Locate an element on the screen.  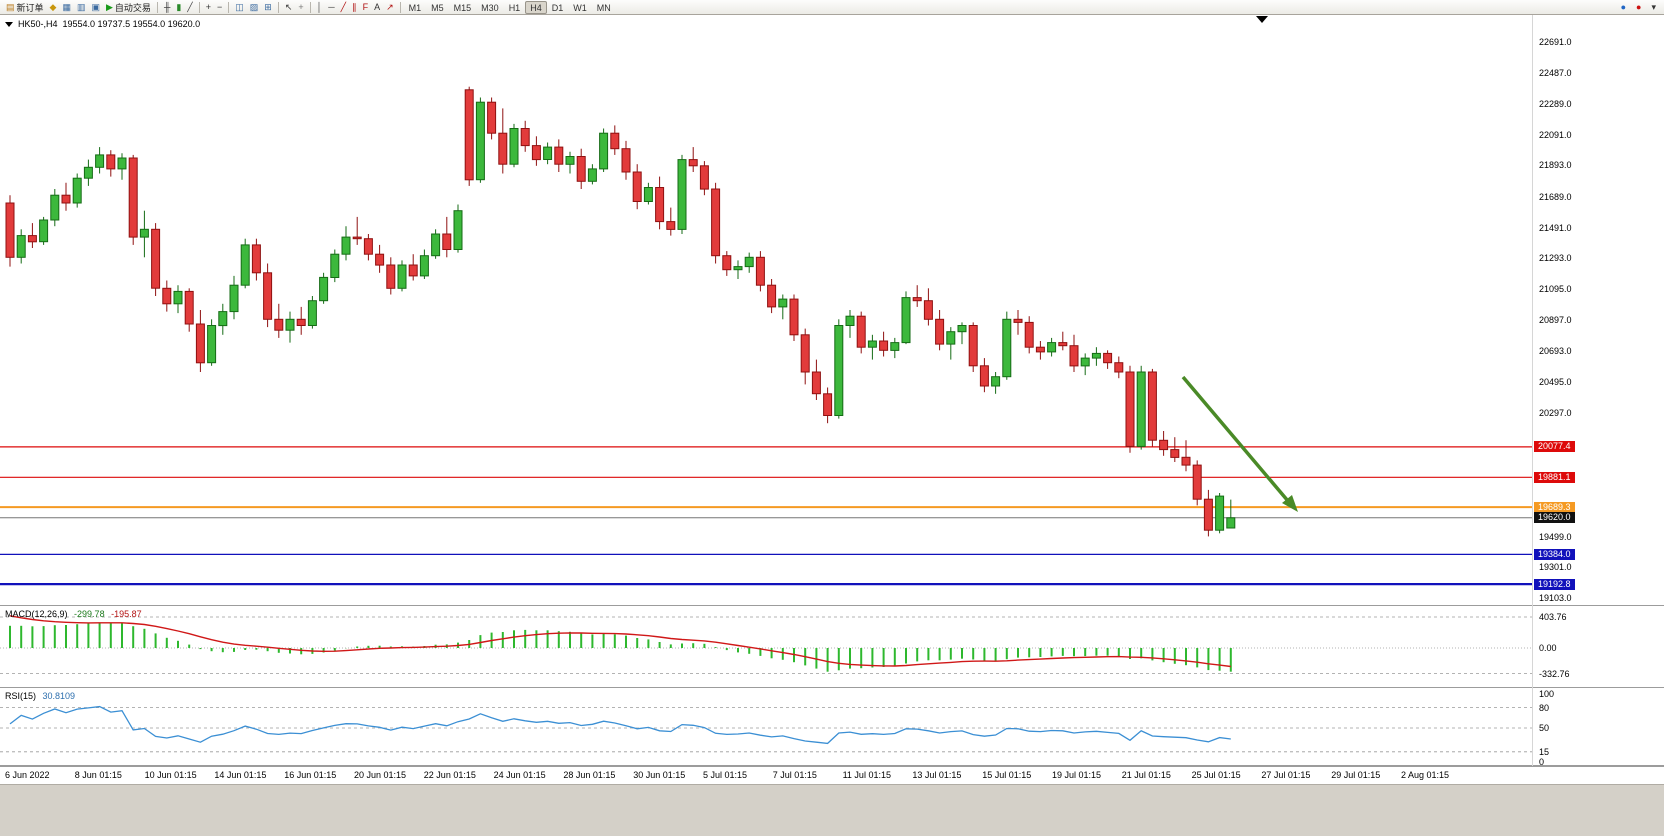
navigator-button: ▥ is located at coordinates (81, 7).